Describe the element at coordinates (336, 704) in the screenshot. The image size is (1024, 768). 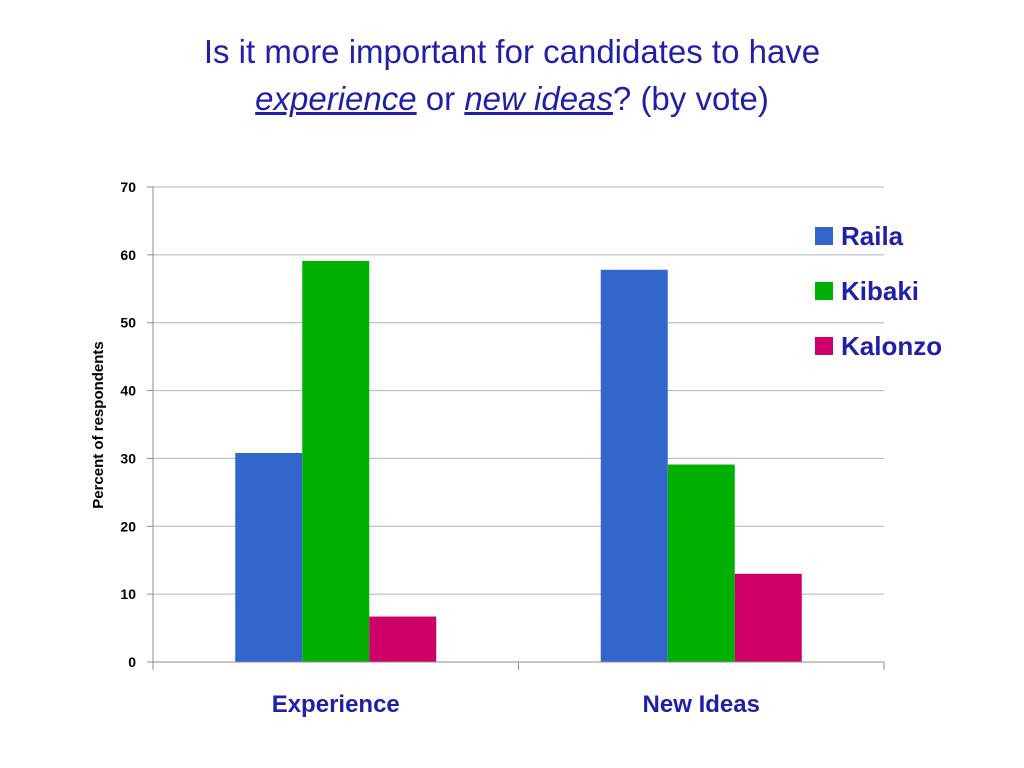
I see `category-label: Experience` at that location.